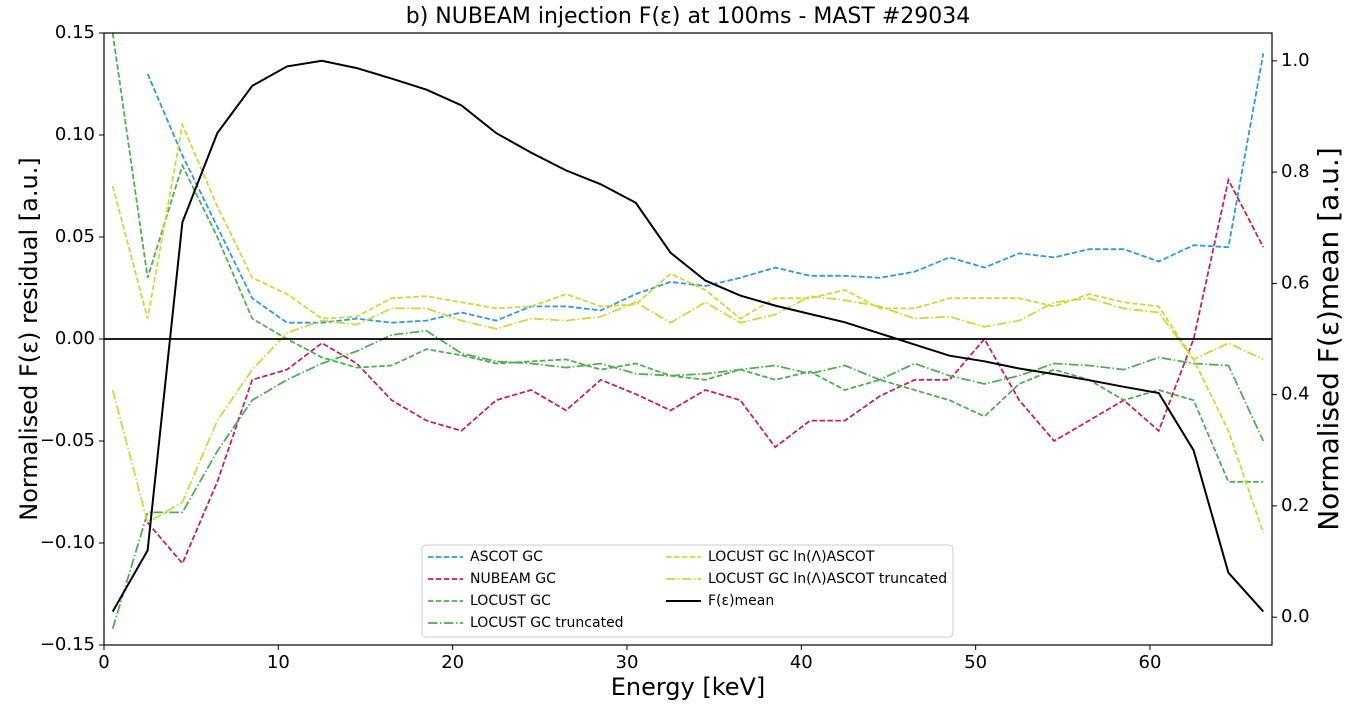 This screenshot has width=1359, height=706. Describe the element at coordinates (452, 662) in the screenshot. I see `x-tick-label: 20` at that location.